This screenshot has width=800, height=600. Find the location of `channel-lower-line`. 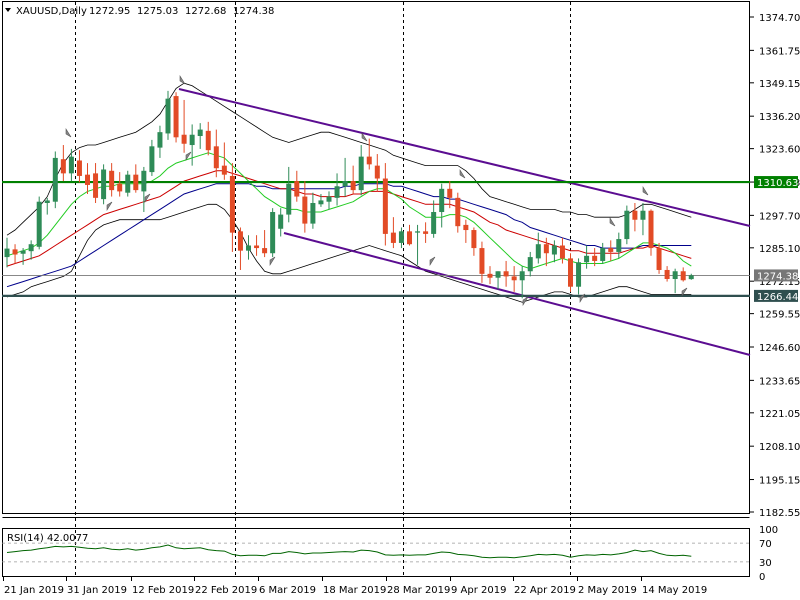

channel-lower-line is located at coordinates (517, 294).